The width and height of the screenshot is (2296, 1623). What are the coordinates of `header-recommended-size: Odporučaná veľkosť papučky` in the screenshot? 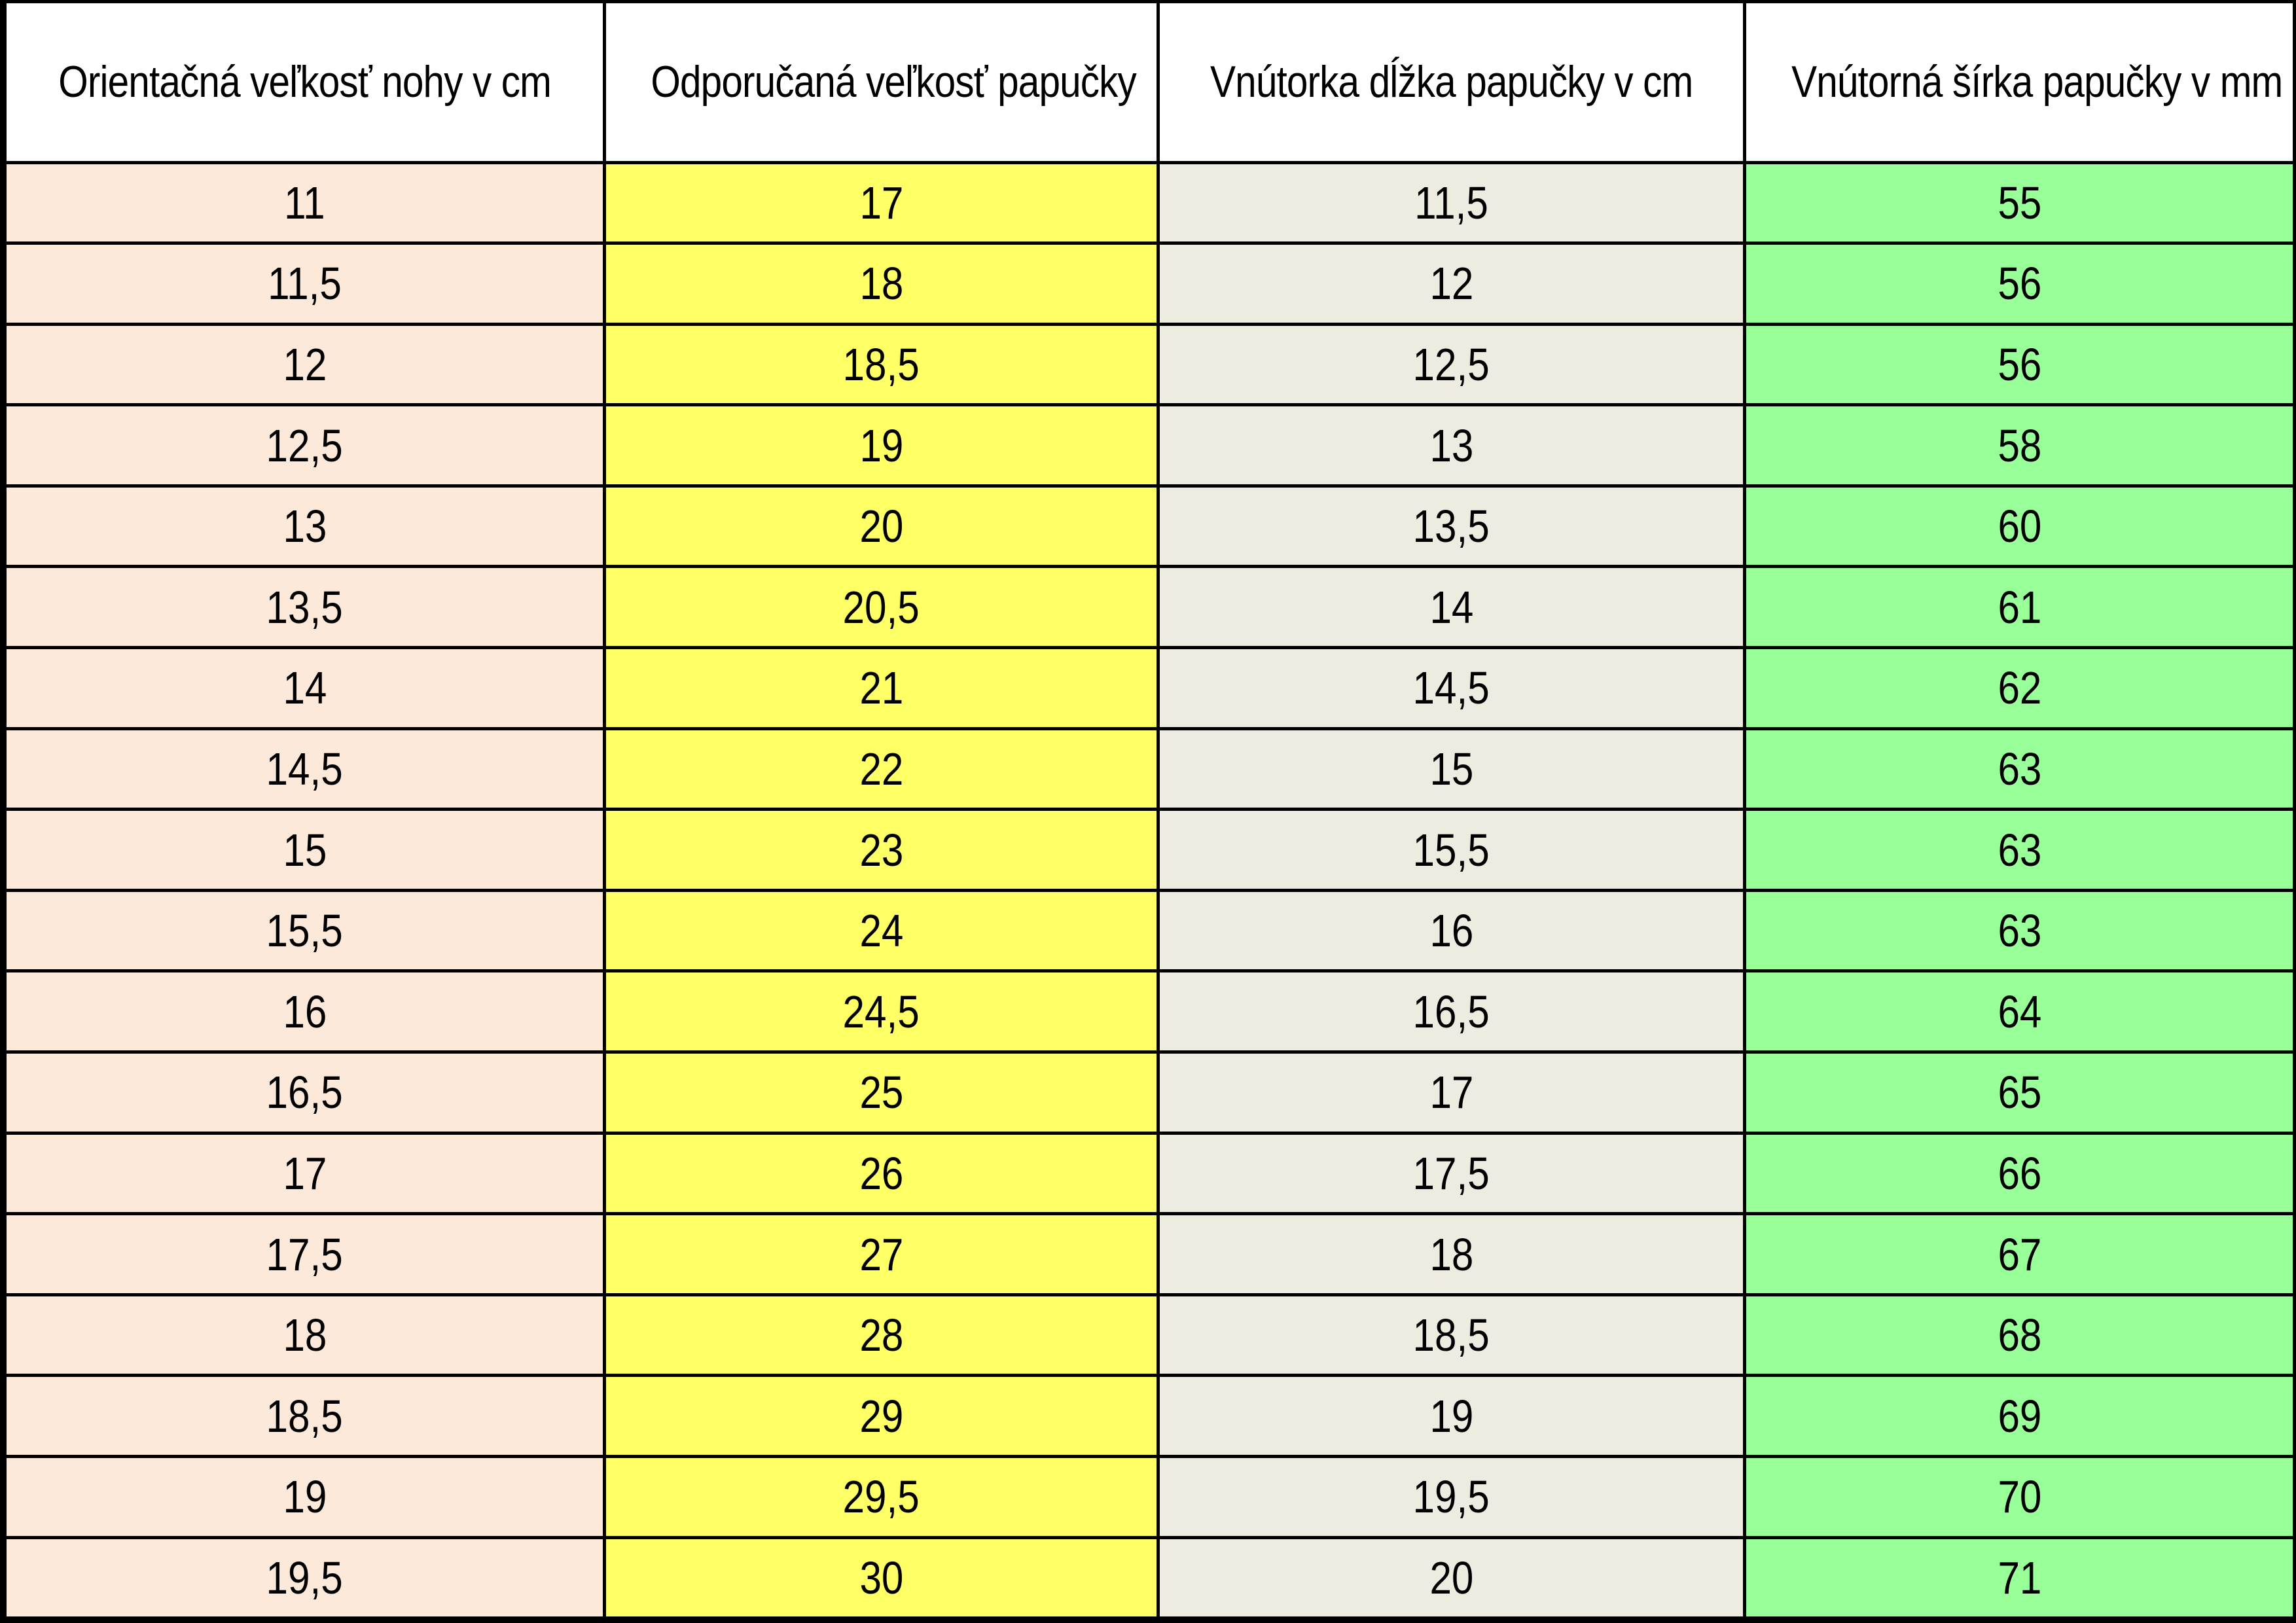 It's located at (882, 83).